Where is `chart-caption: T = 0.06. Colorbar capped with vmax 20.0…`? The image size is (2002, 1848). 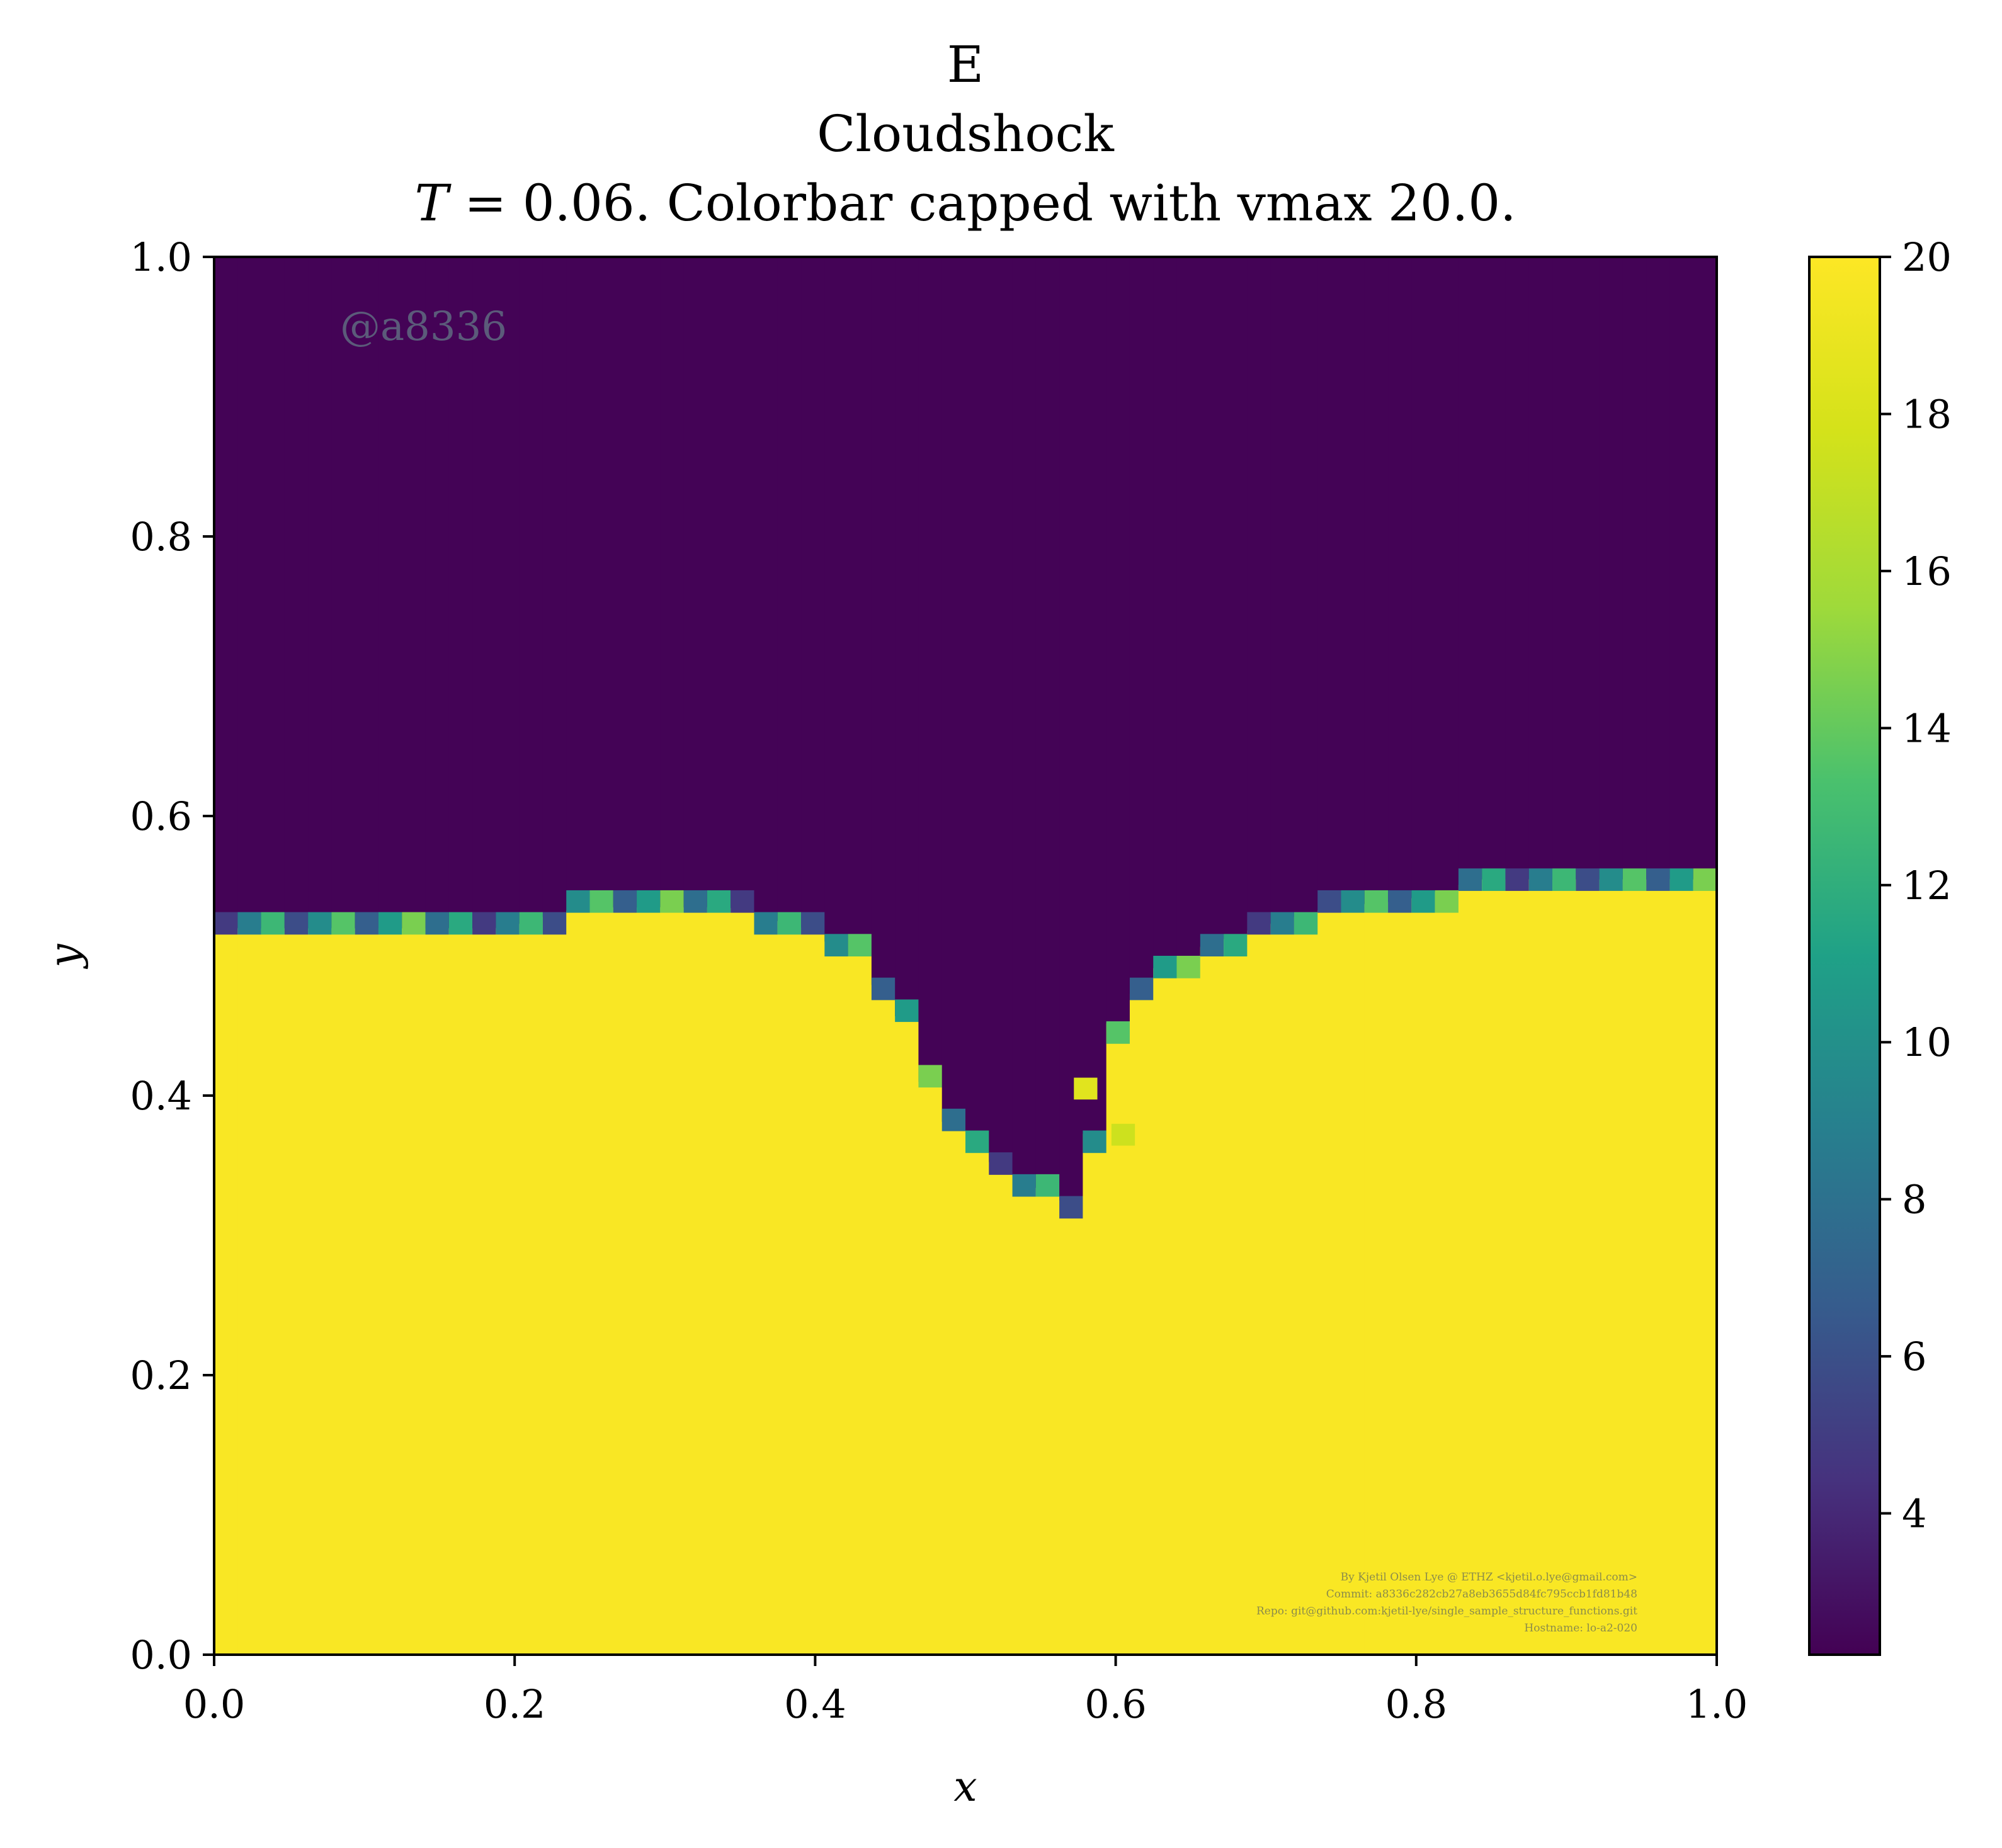 chart-caption: T = 0.06. Colorbar capped with vmax 20.0… is located at coordinates (965, 203).